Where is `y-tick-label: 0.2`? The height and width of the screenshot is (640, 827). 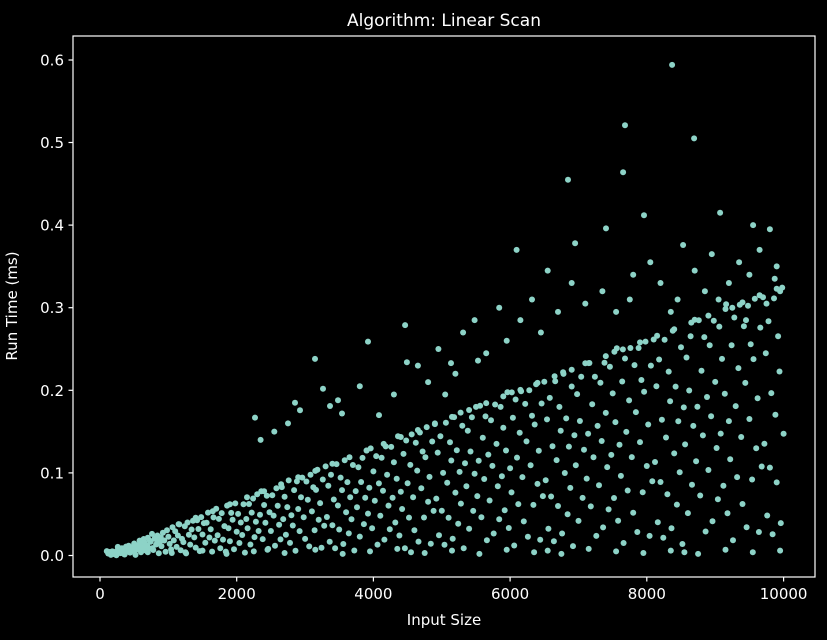 y-tick-label: 0.2 is located at coordinates (52, 391).